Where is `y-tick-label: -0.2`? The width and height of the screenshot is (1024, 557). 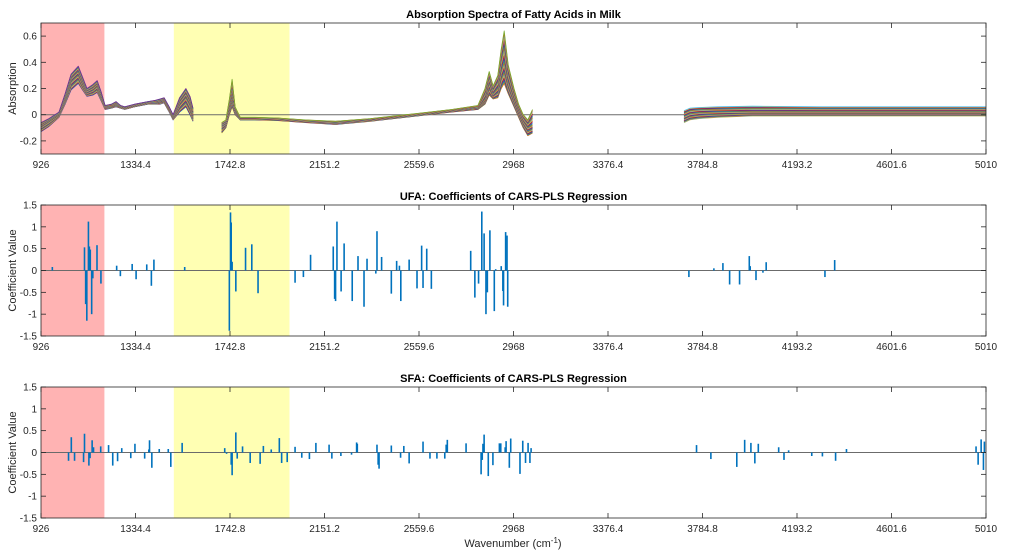 y-tick-label: -0.2 is located at coordinates (29, 141).